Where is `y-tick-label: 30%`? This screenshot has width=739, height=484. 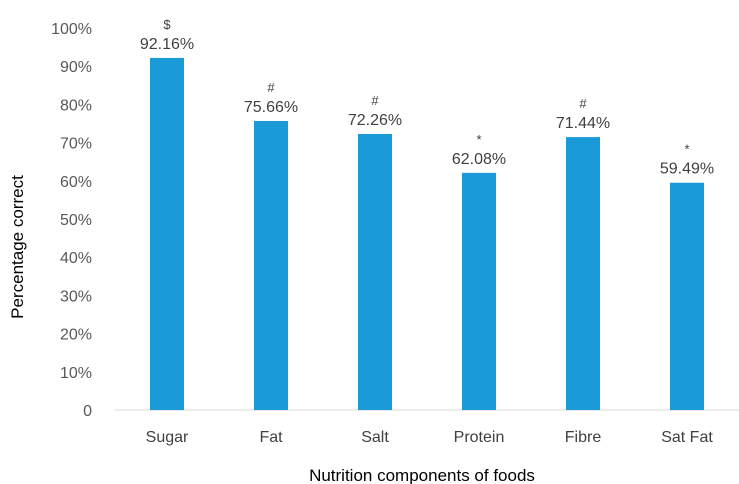 y-tick-label: 30% is located at coordinates (76, 296).